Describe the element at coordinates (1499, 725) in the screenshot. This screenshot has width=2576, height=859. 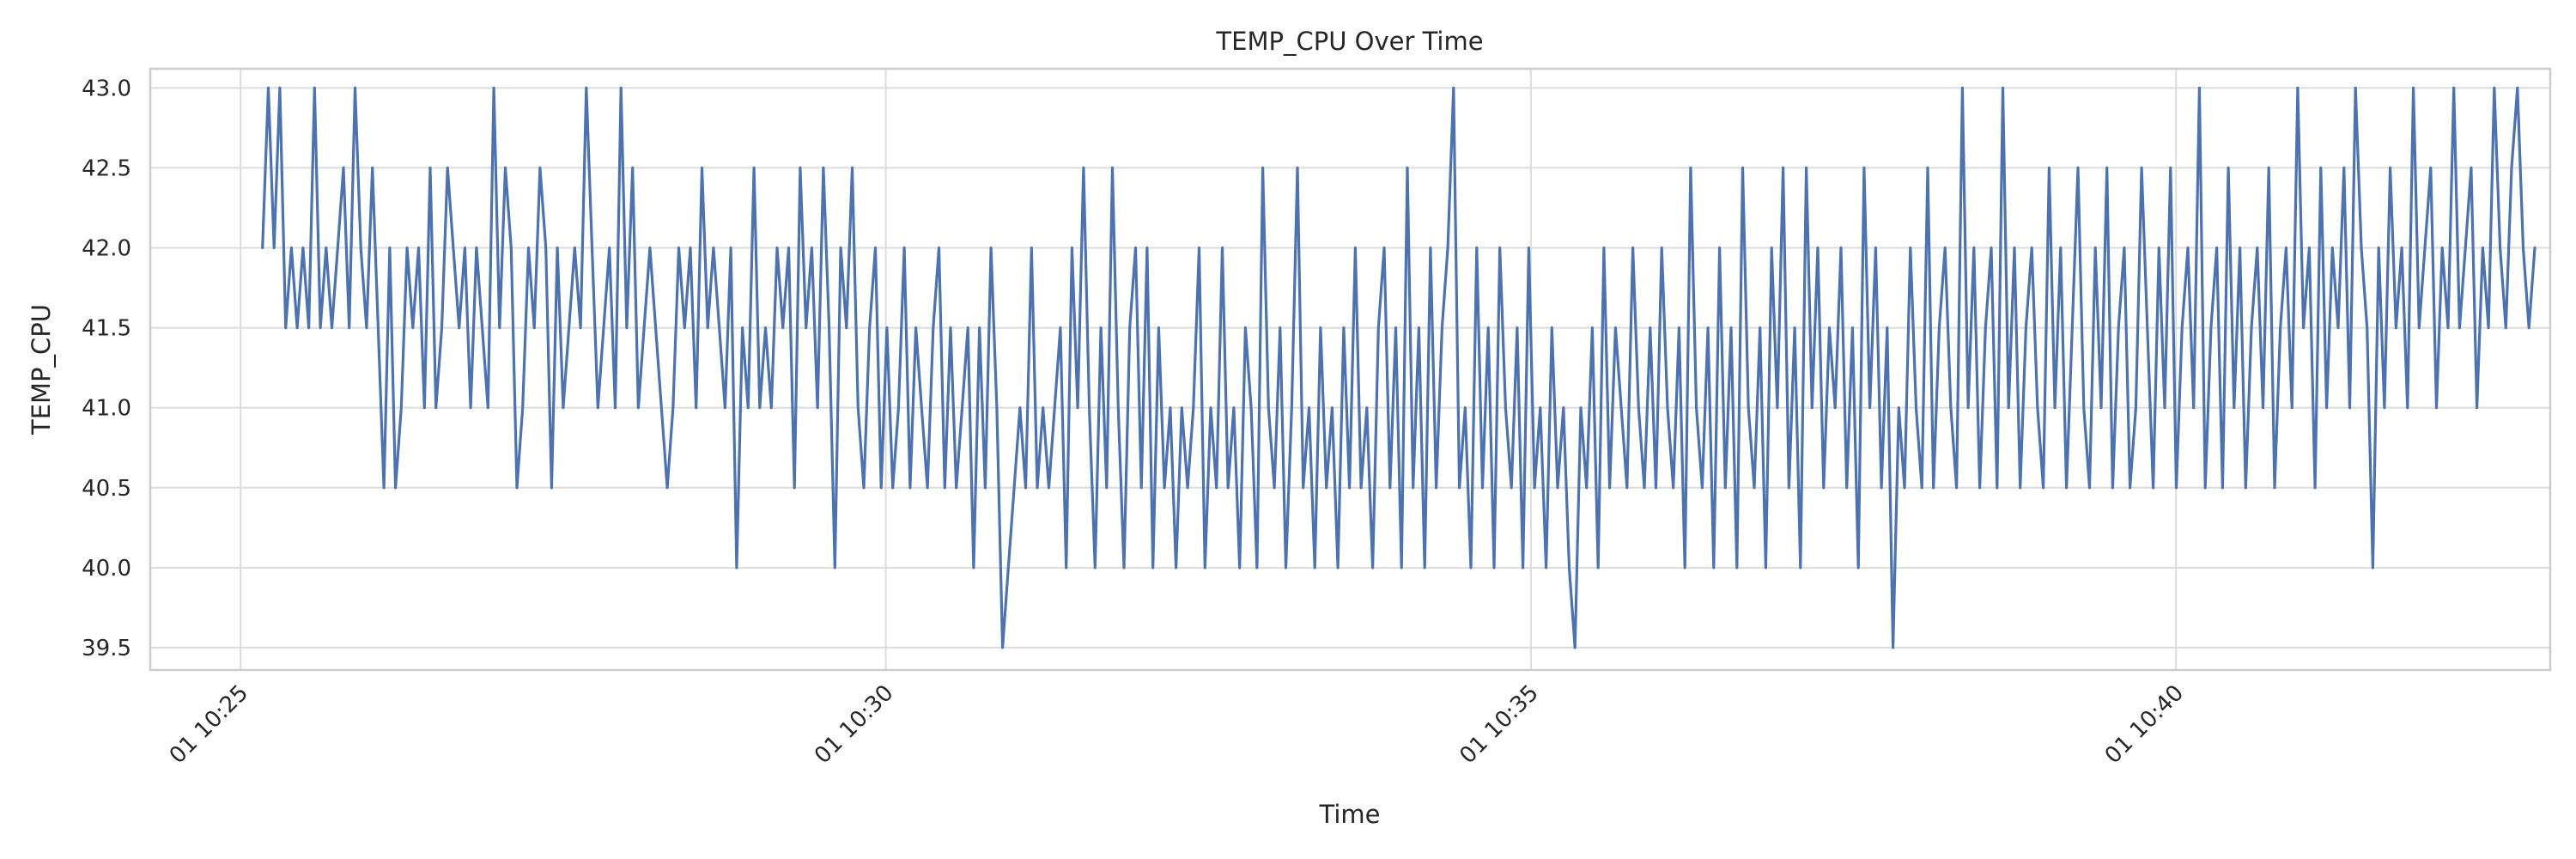
I see `x-tick-label: 01 10:35` at that location.